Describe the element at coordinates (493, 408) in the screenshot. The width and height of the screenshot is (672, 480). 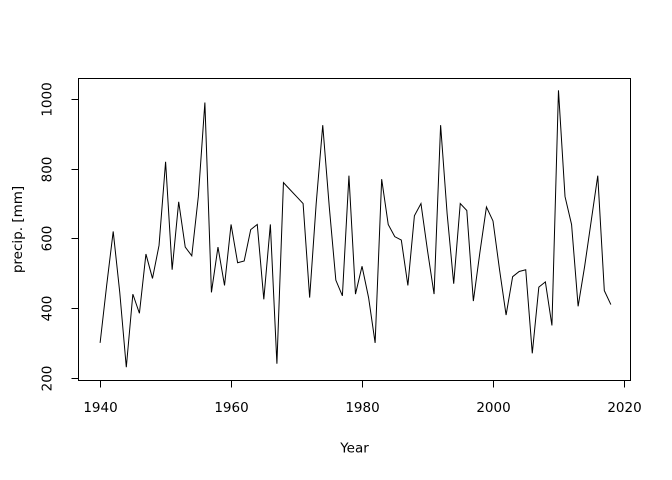
I see `x-tick-label: 2000` at that location.